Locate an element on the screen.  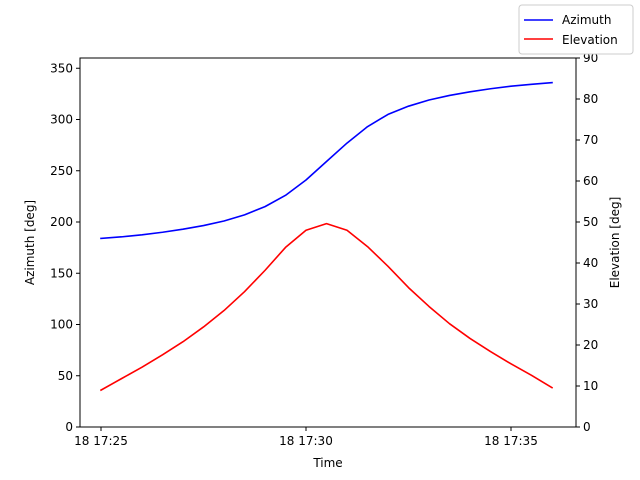
left-tick-label: 50 is located at coordinates (65, 376).